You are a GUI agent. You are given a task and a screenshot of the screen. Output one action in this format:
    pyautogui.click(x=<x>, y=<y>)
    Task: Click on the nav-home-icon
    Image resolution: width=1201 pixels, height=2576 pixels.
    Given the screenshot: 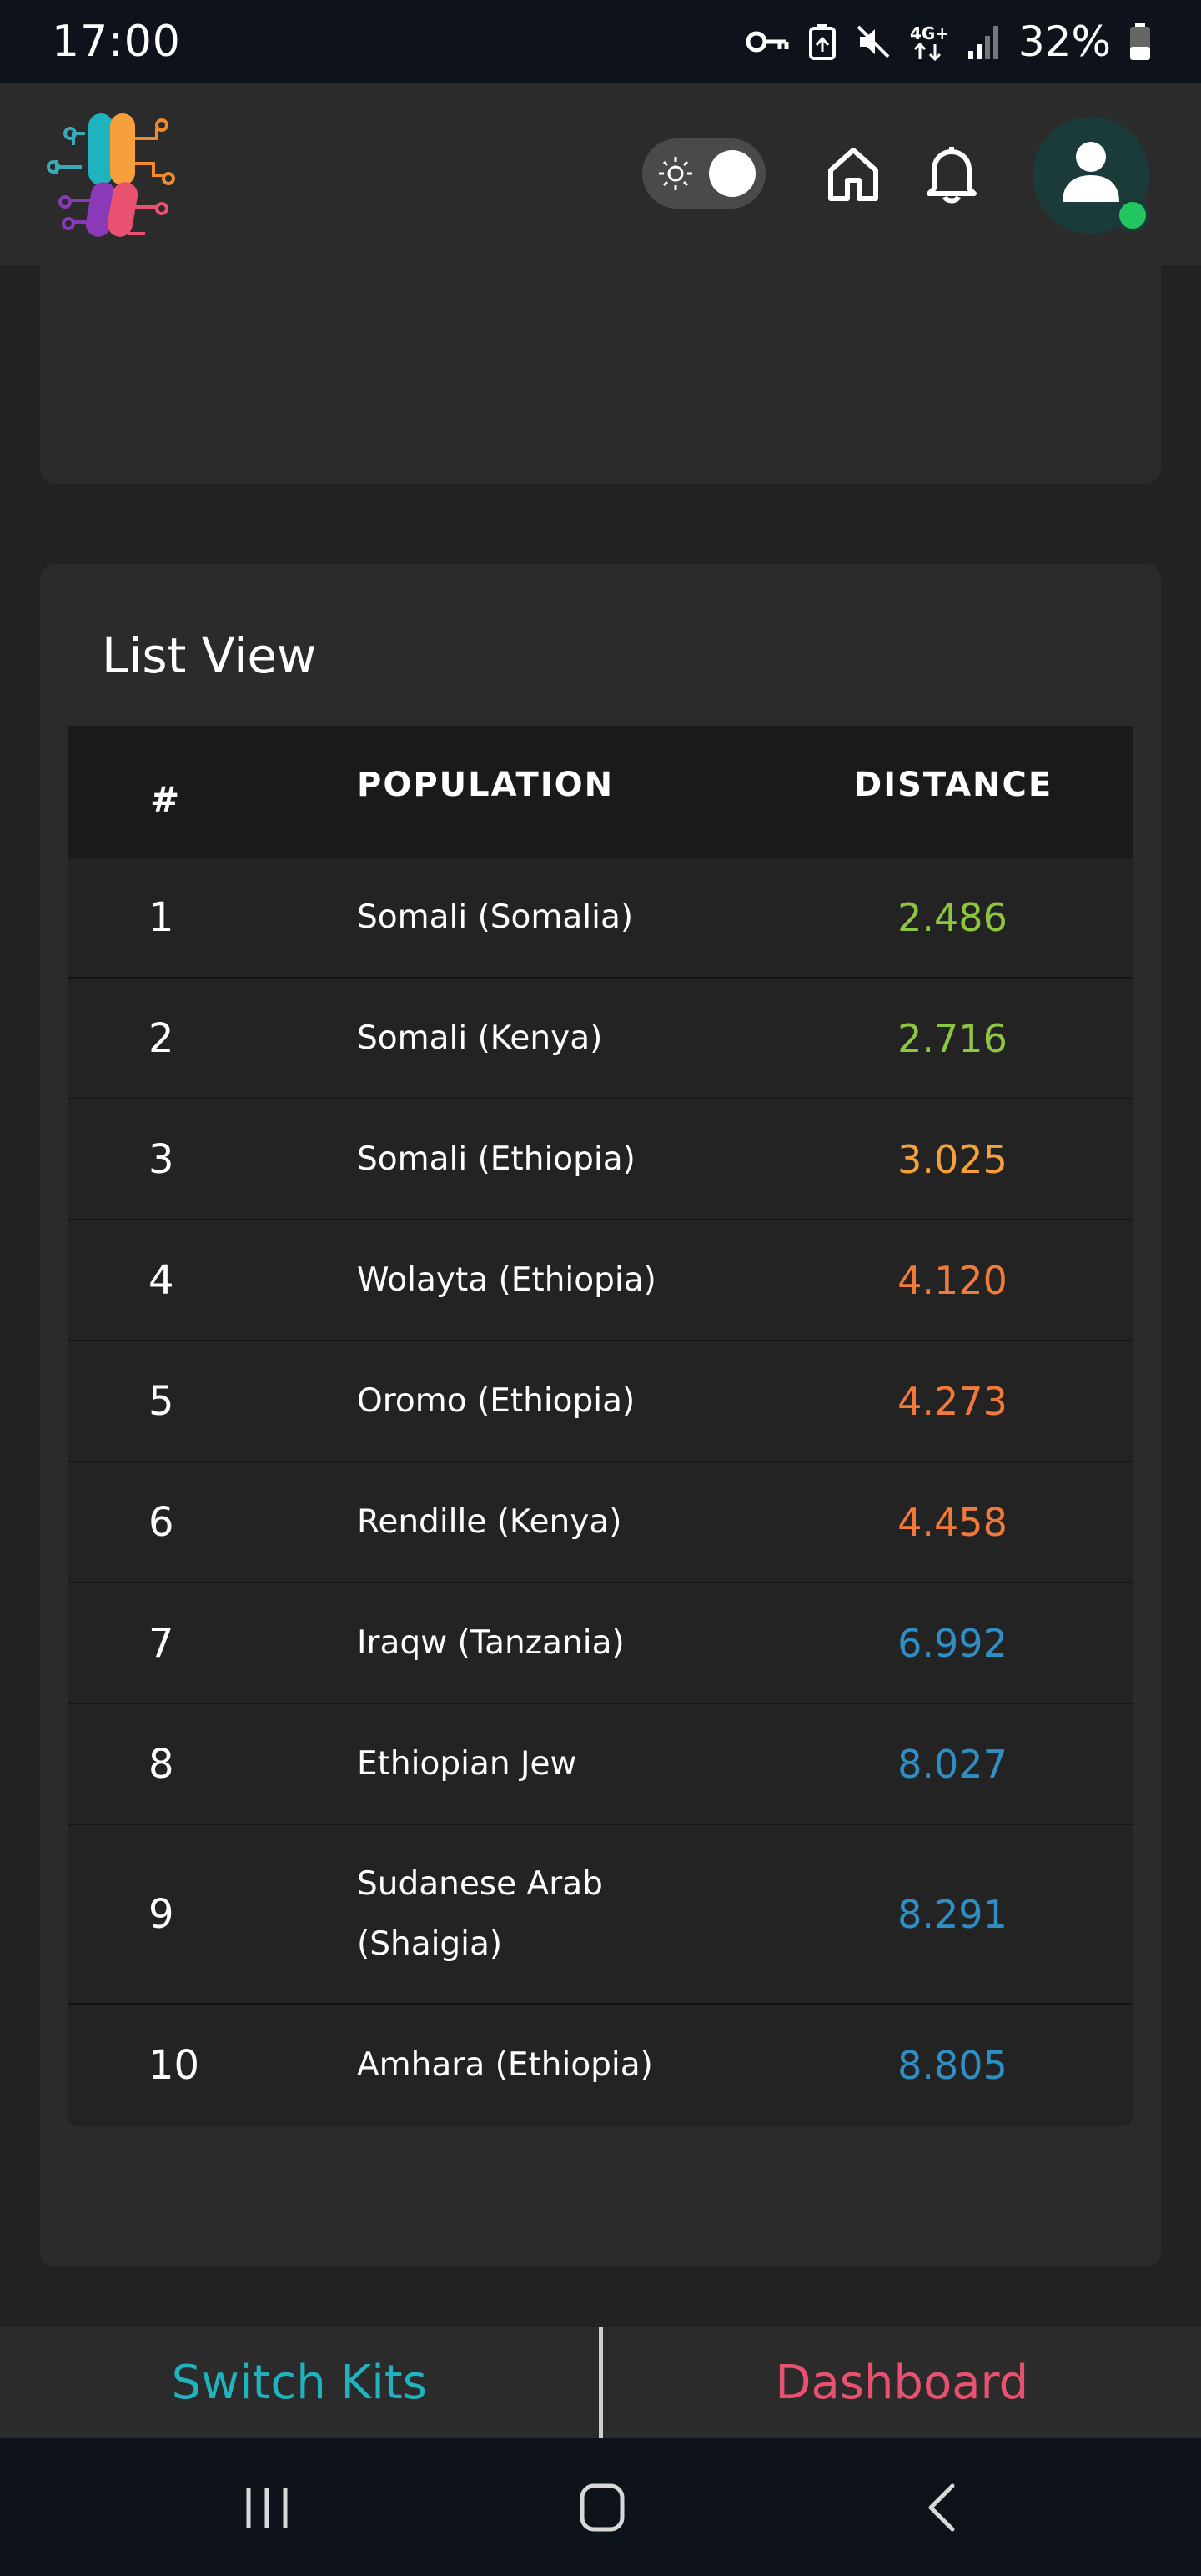 What is the action you would take?
    pyautogui.click(x=603, y=2508)
    